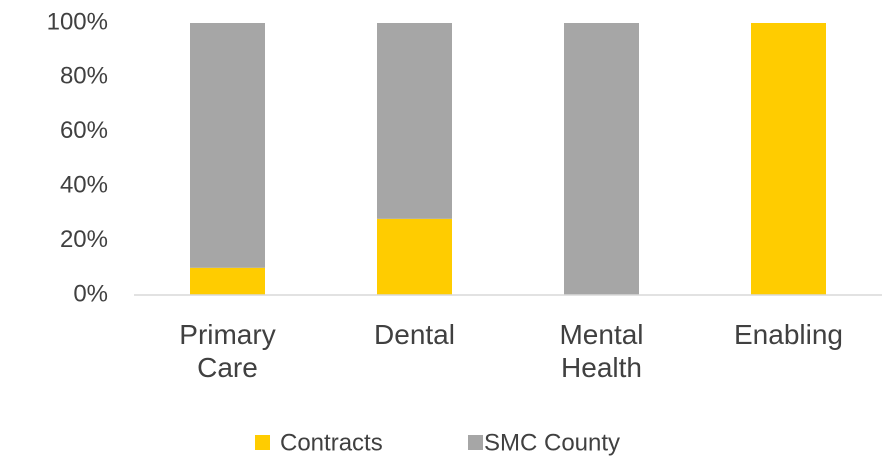  I want to click on y-tick-label: 100%, so click(77, 21).